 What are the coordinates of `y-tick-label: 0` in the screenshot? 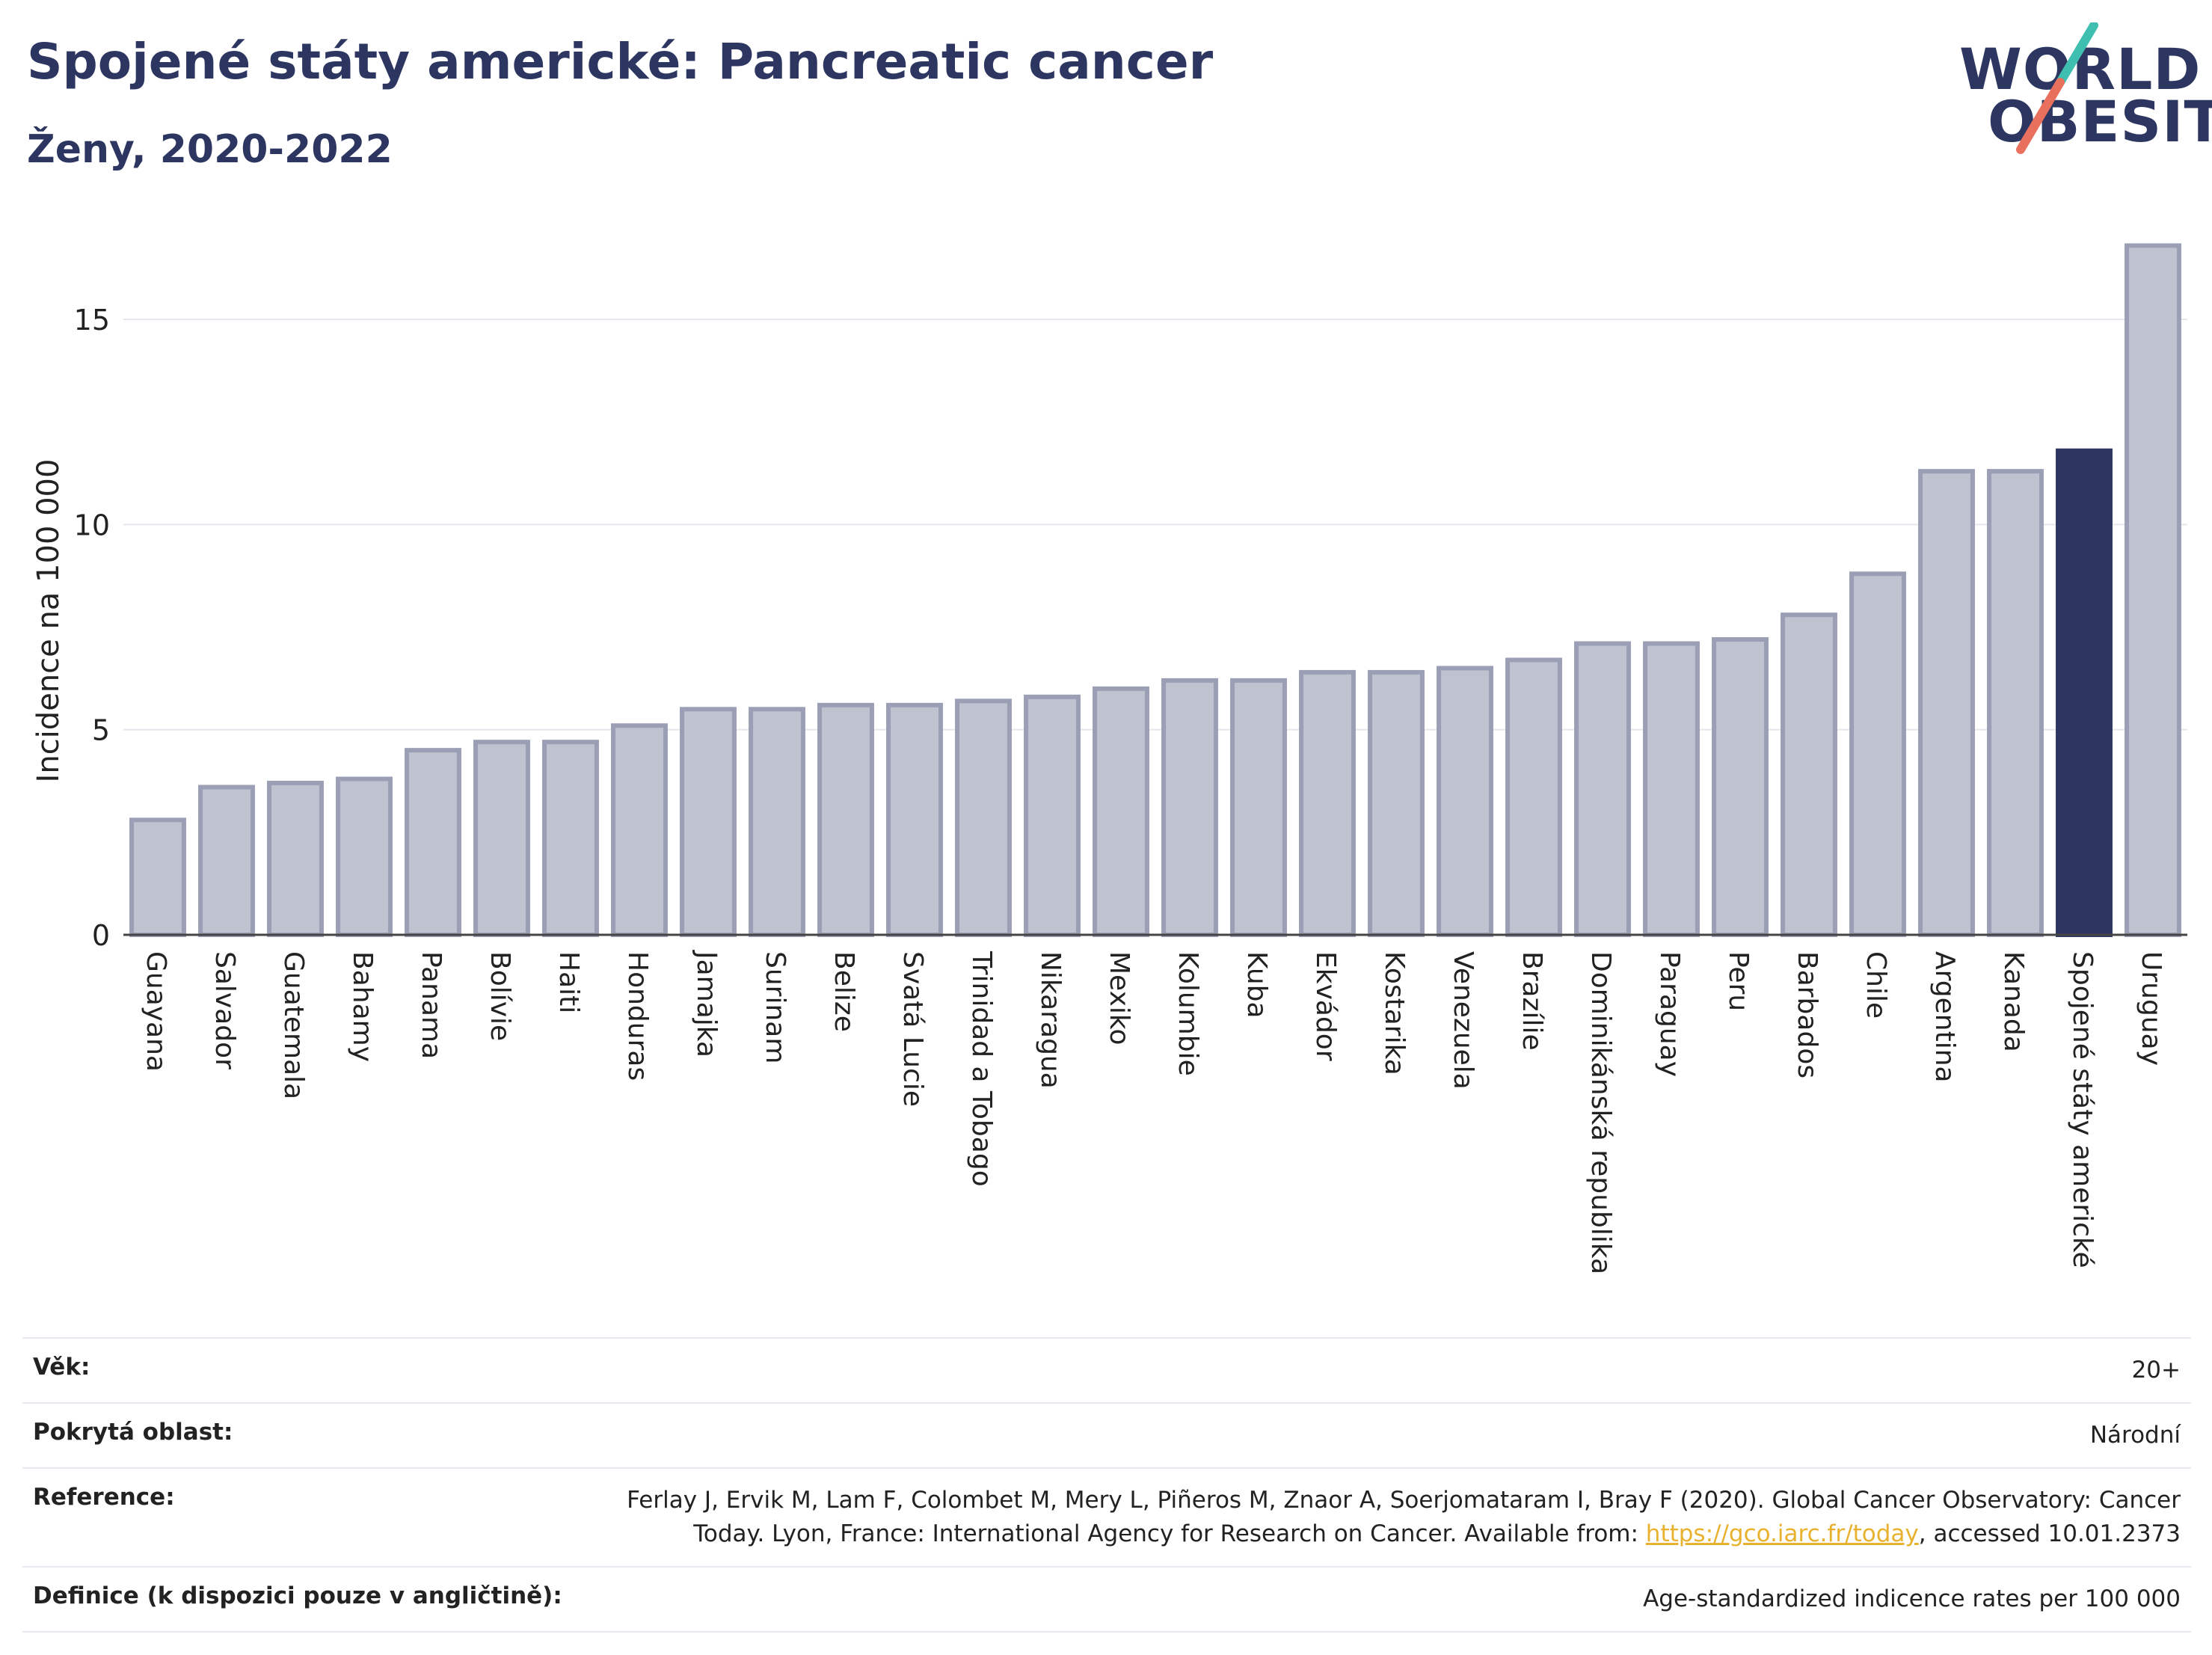 It's located at (101, 935).